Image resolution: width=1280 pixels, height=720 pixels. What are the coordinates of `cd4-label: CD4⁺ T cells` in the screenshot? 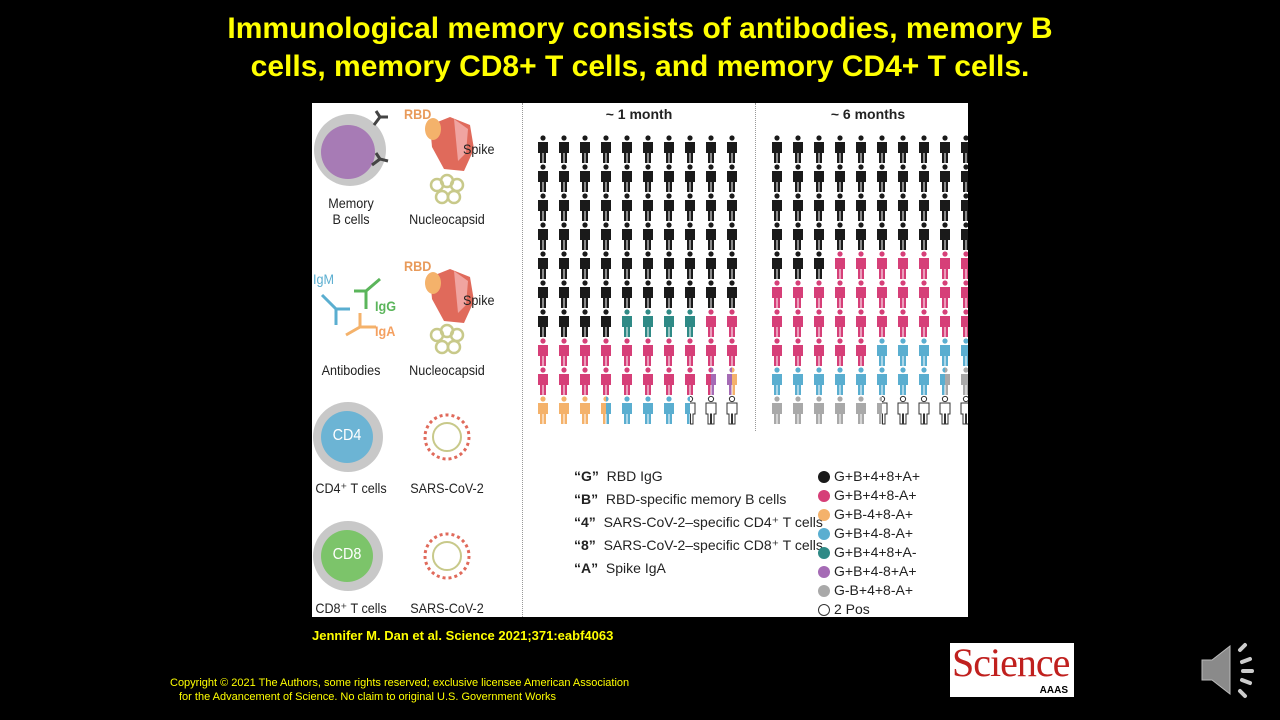 It's located at (351, 488).